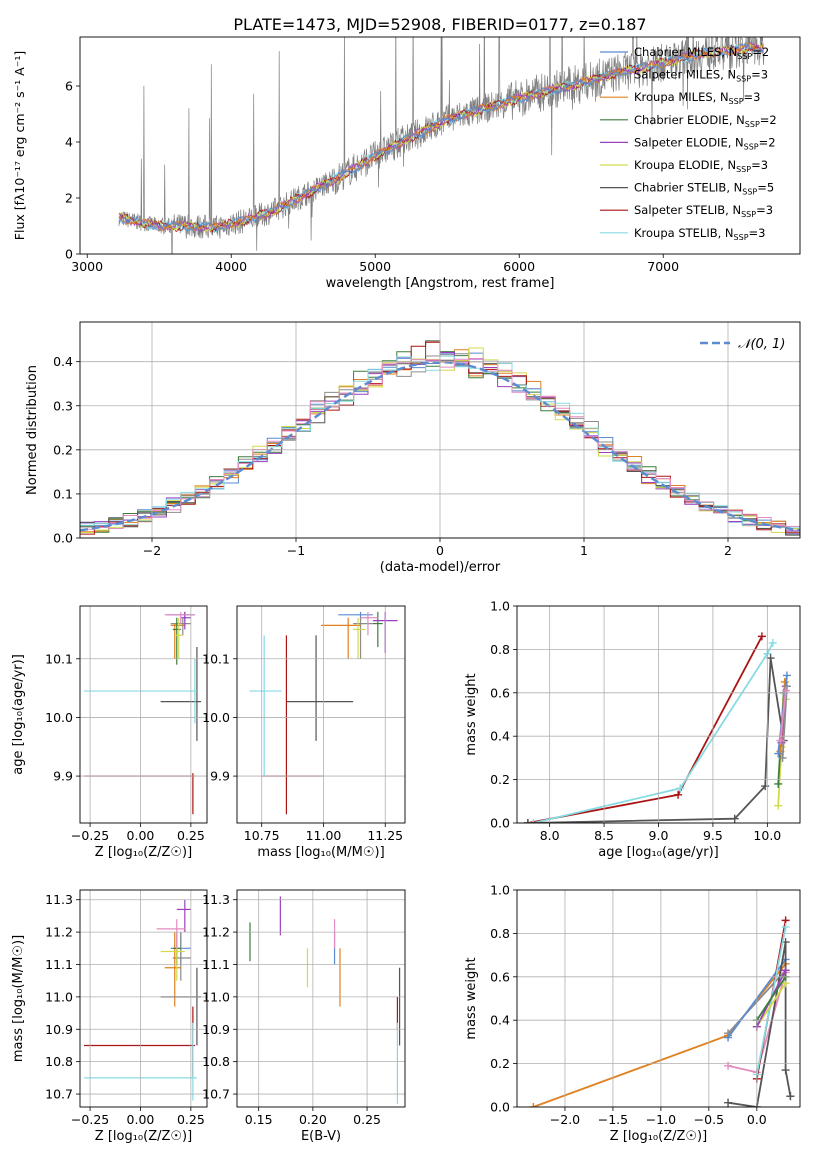  I want to click on model-spectrum-chabrier-miles, so click(441, 137).